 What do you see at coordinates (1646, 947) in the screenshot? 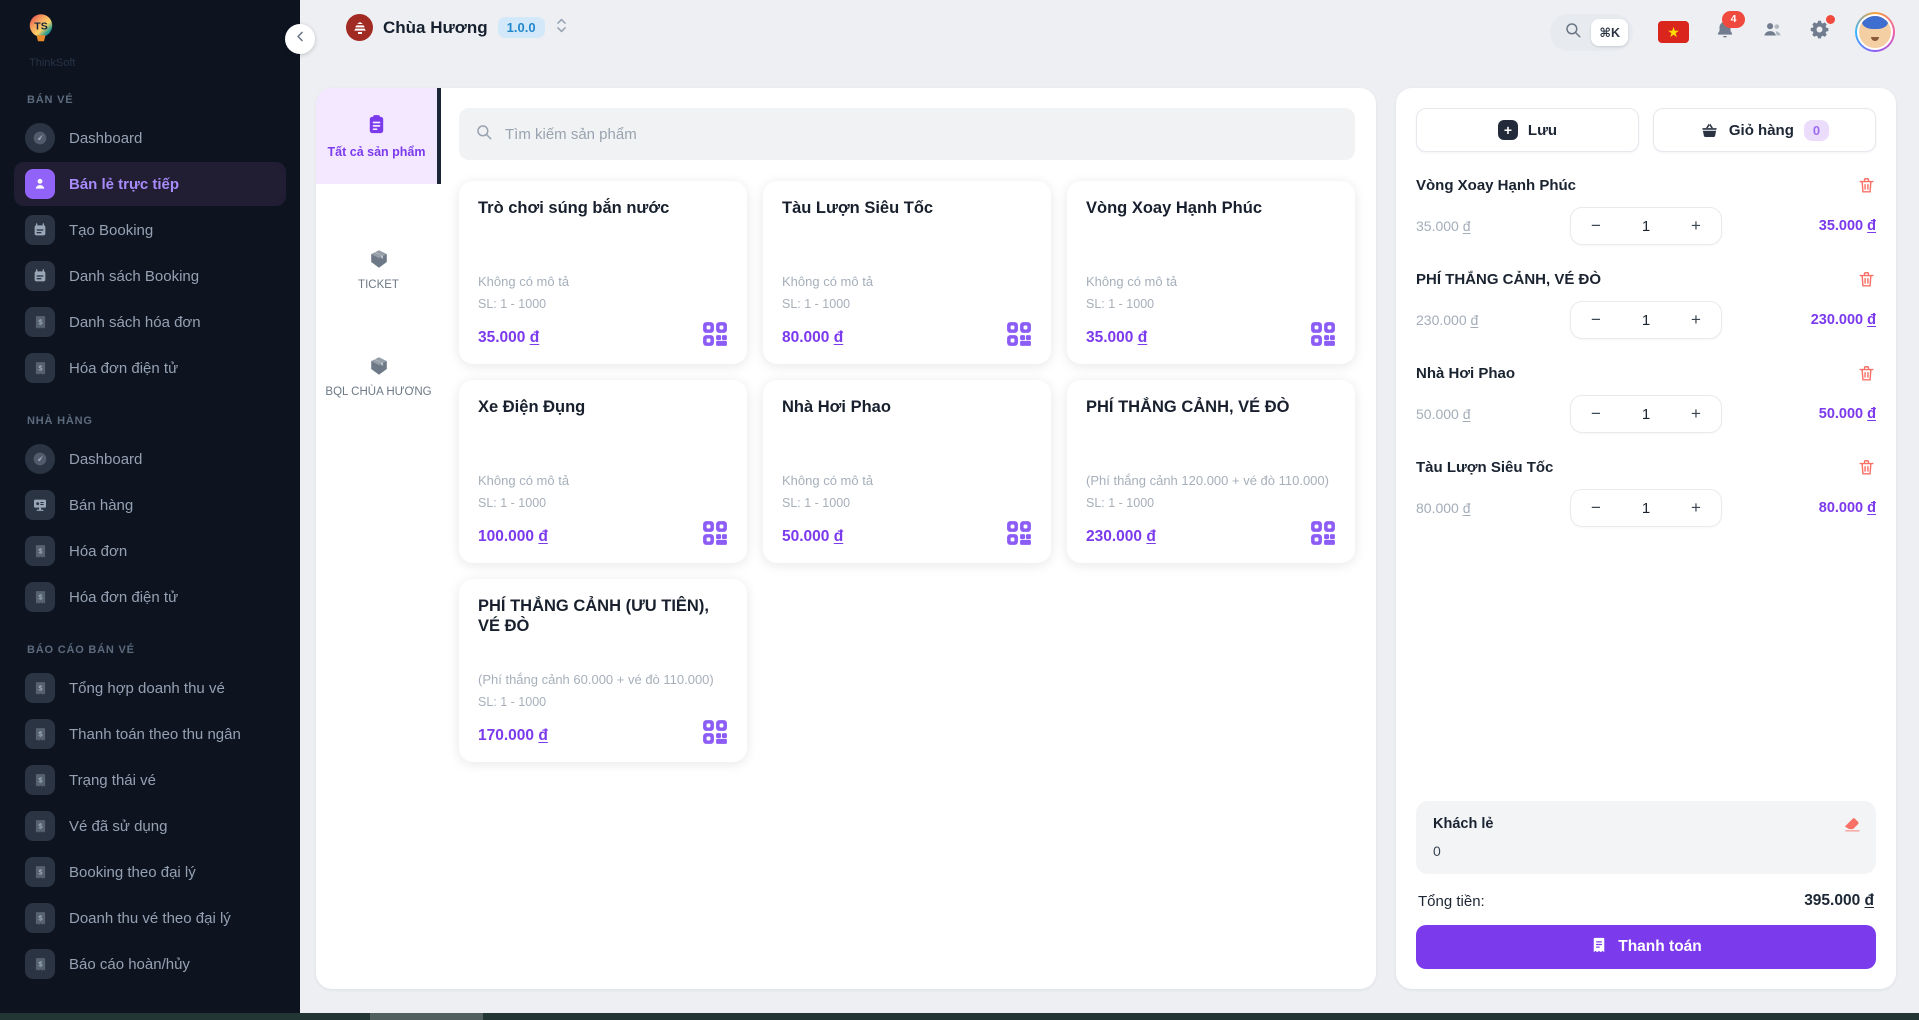
I see `checkout-button: Thanh toán` at bounding box center [1646, 947].